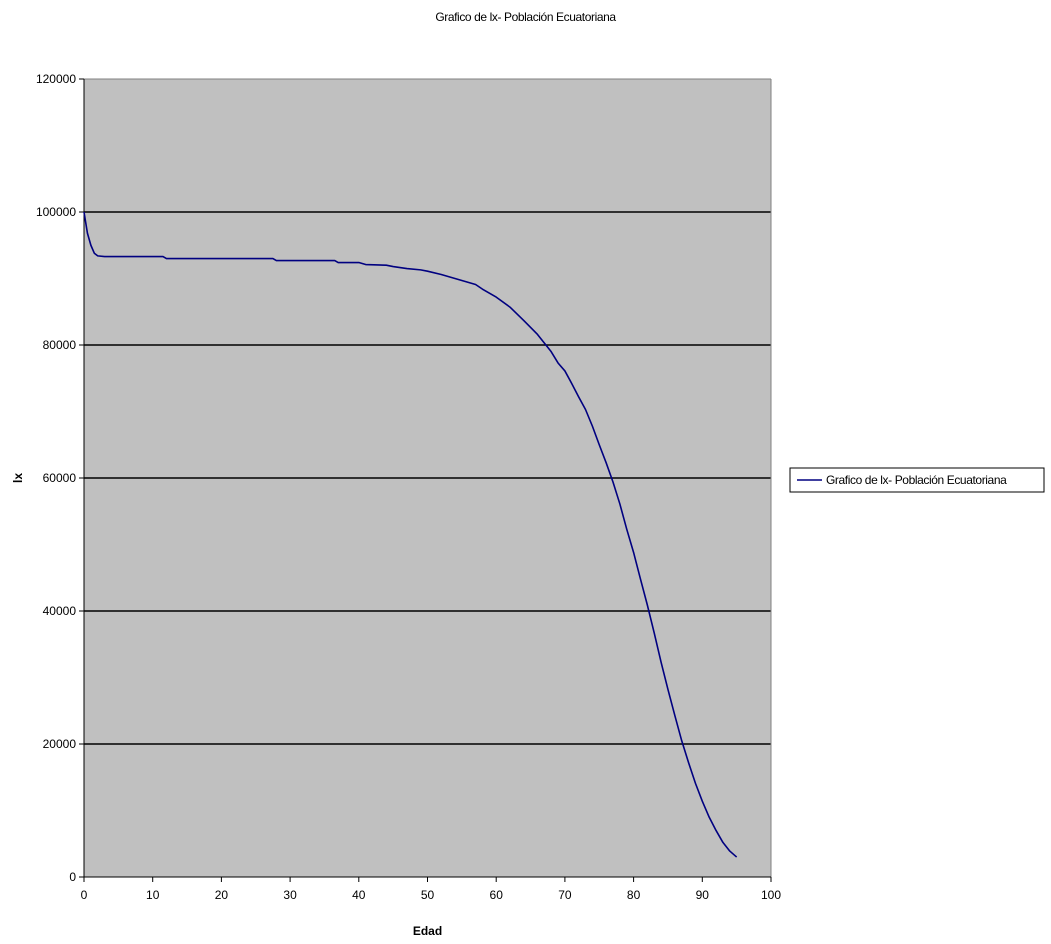  Describe the element at coordinates (153, 895) in the screenshot. I see `x-tick-label: 10` at that location.